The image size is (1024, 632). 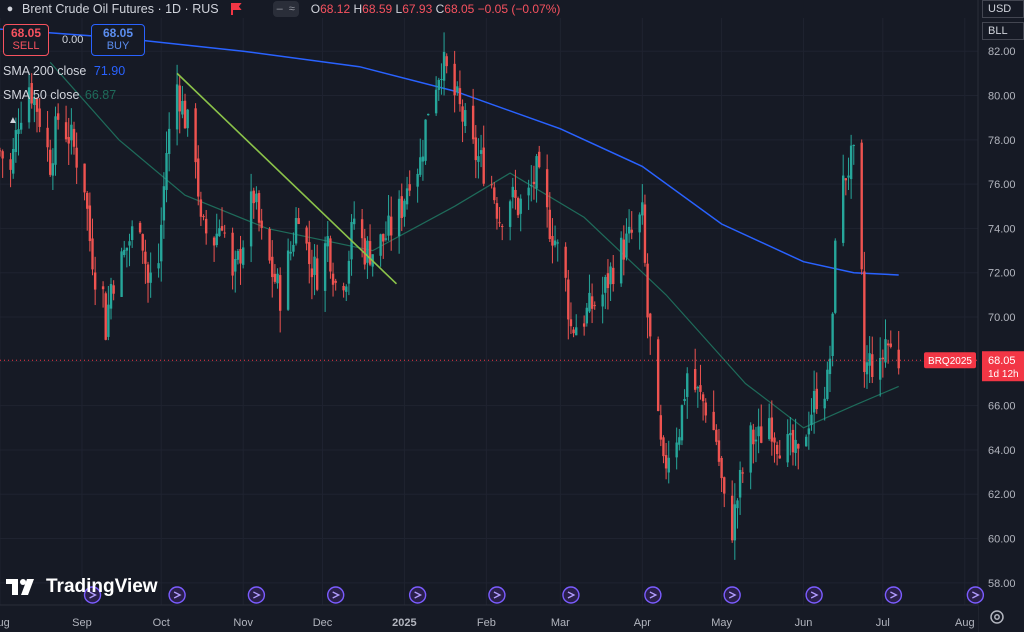 I want to click on time-tick-label: Jun, so click(x=804, y=623).